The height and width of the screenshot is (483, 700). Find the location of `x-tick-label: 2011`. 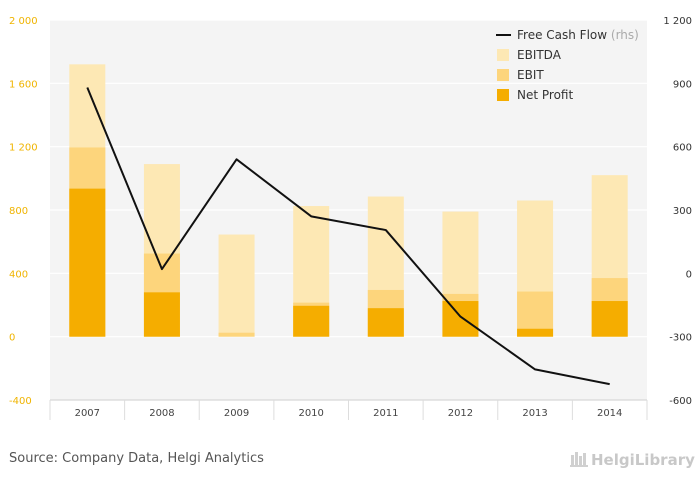

x-tick-label: 2011 is located at coordinates (385, 413).